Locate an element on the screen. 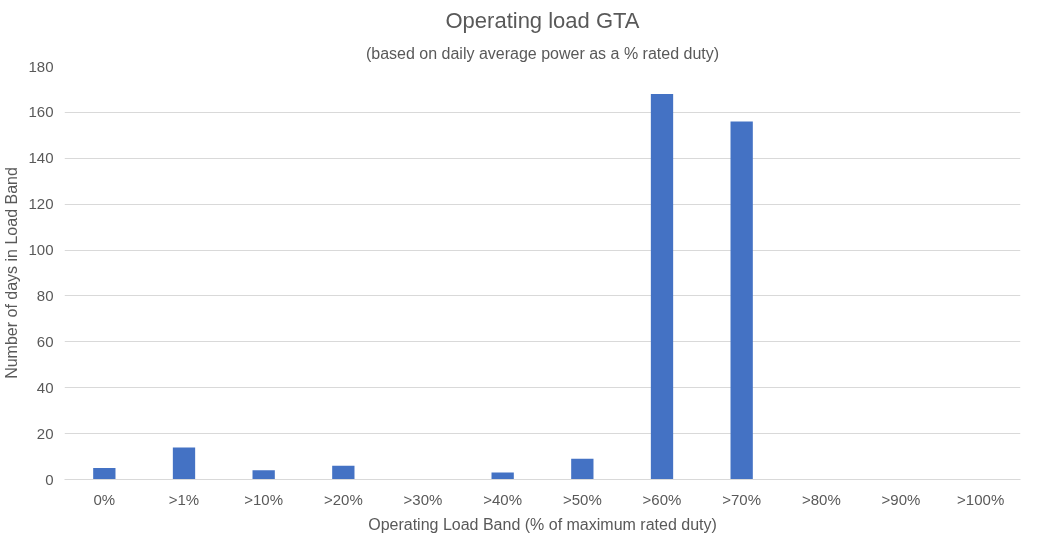 This screenshot has width=1046, height=540. y-tick-label: 80 is located at coordinates (45, 295).